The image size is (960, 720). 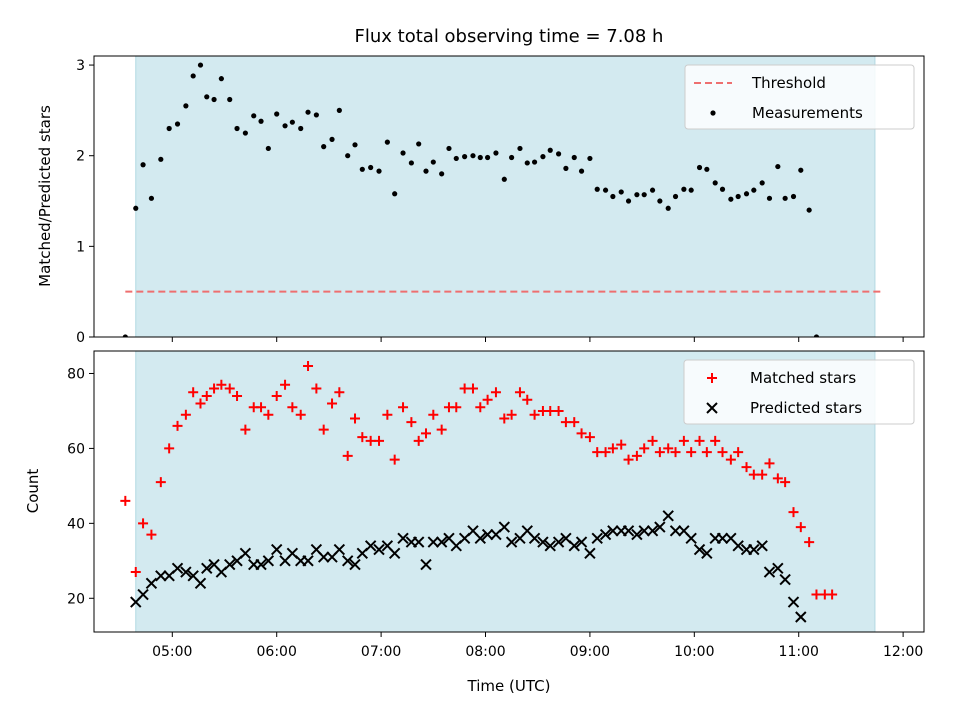 I want to click on legend-box, so click(x=799, y=392).